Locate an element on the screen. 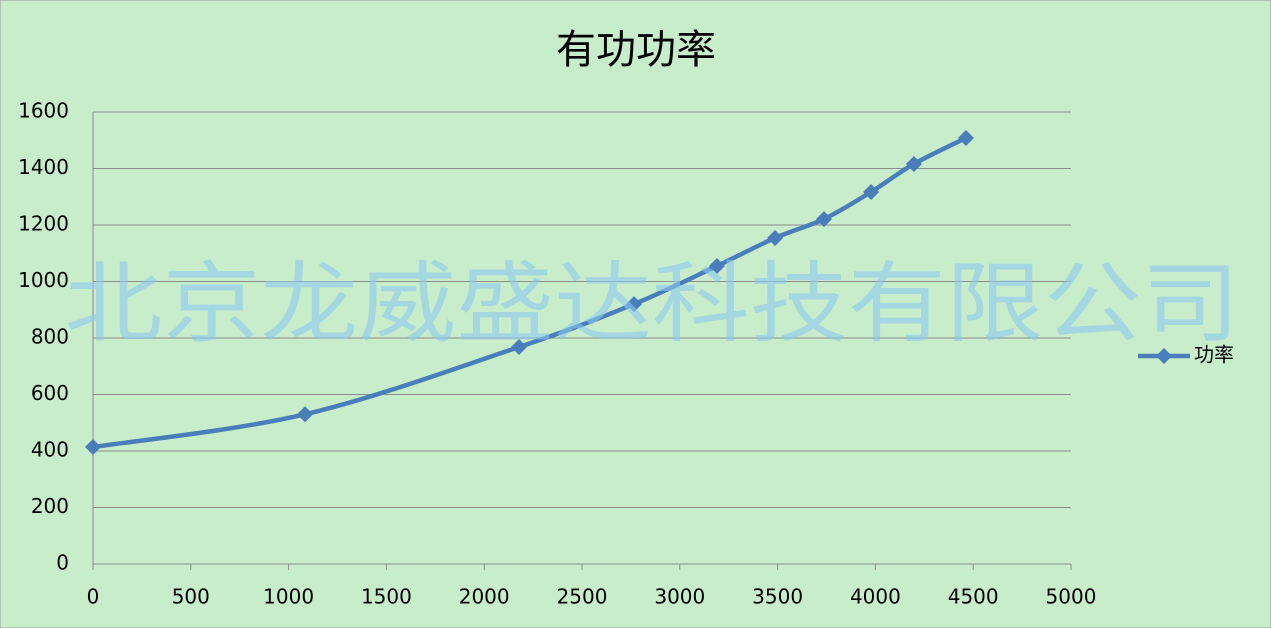 The width and height of the screenshot is (1271, 628). x-tick-label: 500 is located at coordinates (191, 597).